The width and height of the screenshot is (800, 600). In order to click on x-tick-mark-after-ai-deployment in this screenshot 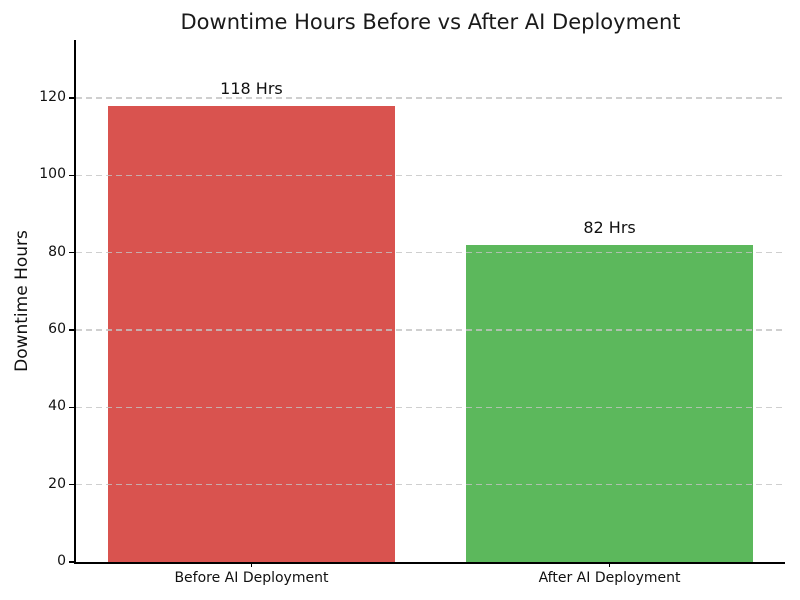, I will do `click(609, 564)`.